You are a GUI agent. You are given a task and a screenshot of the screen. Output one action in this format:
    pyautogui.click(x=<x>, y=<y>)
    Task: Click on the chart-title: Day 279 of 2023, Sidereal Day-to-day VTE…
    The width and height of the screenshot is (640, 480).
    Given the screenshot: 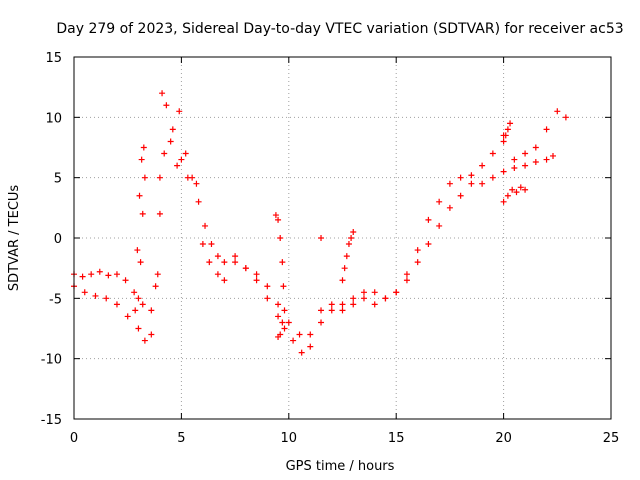 What is the action you would take?
    pyautogui.click(x=339, y=29)
    